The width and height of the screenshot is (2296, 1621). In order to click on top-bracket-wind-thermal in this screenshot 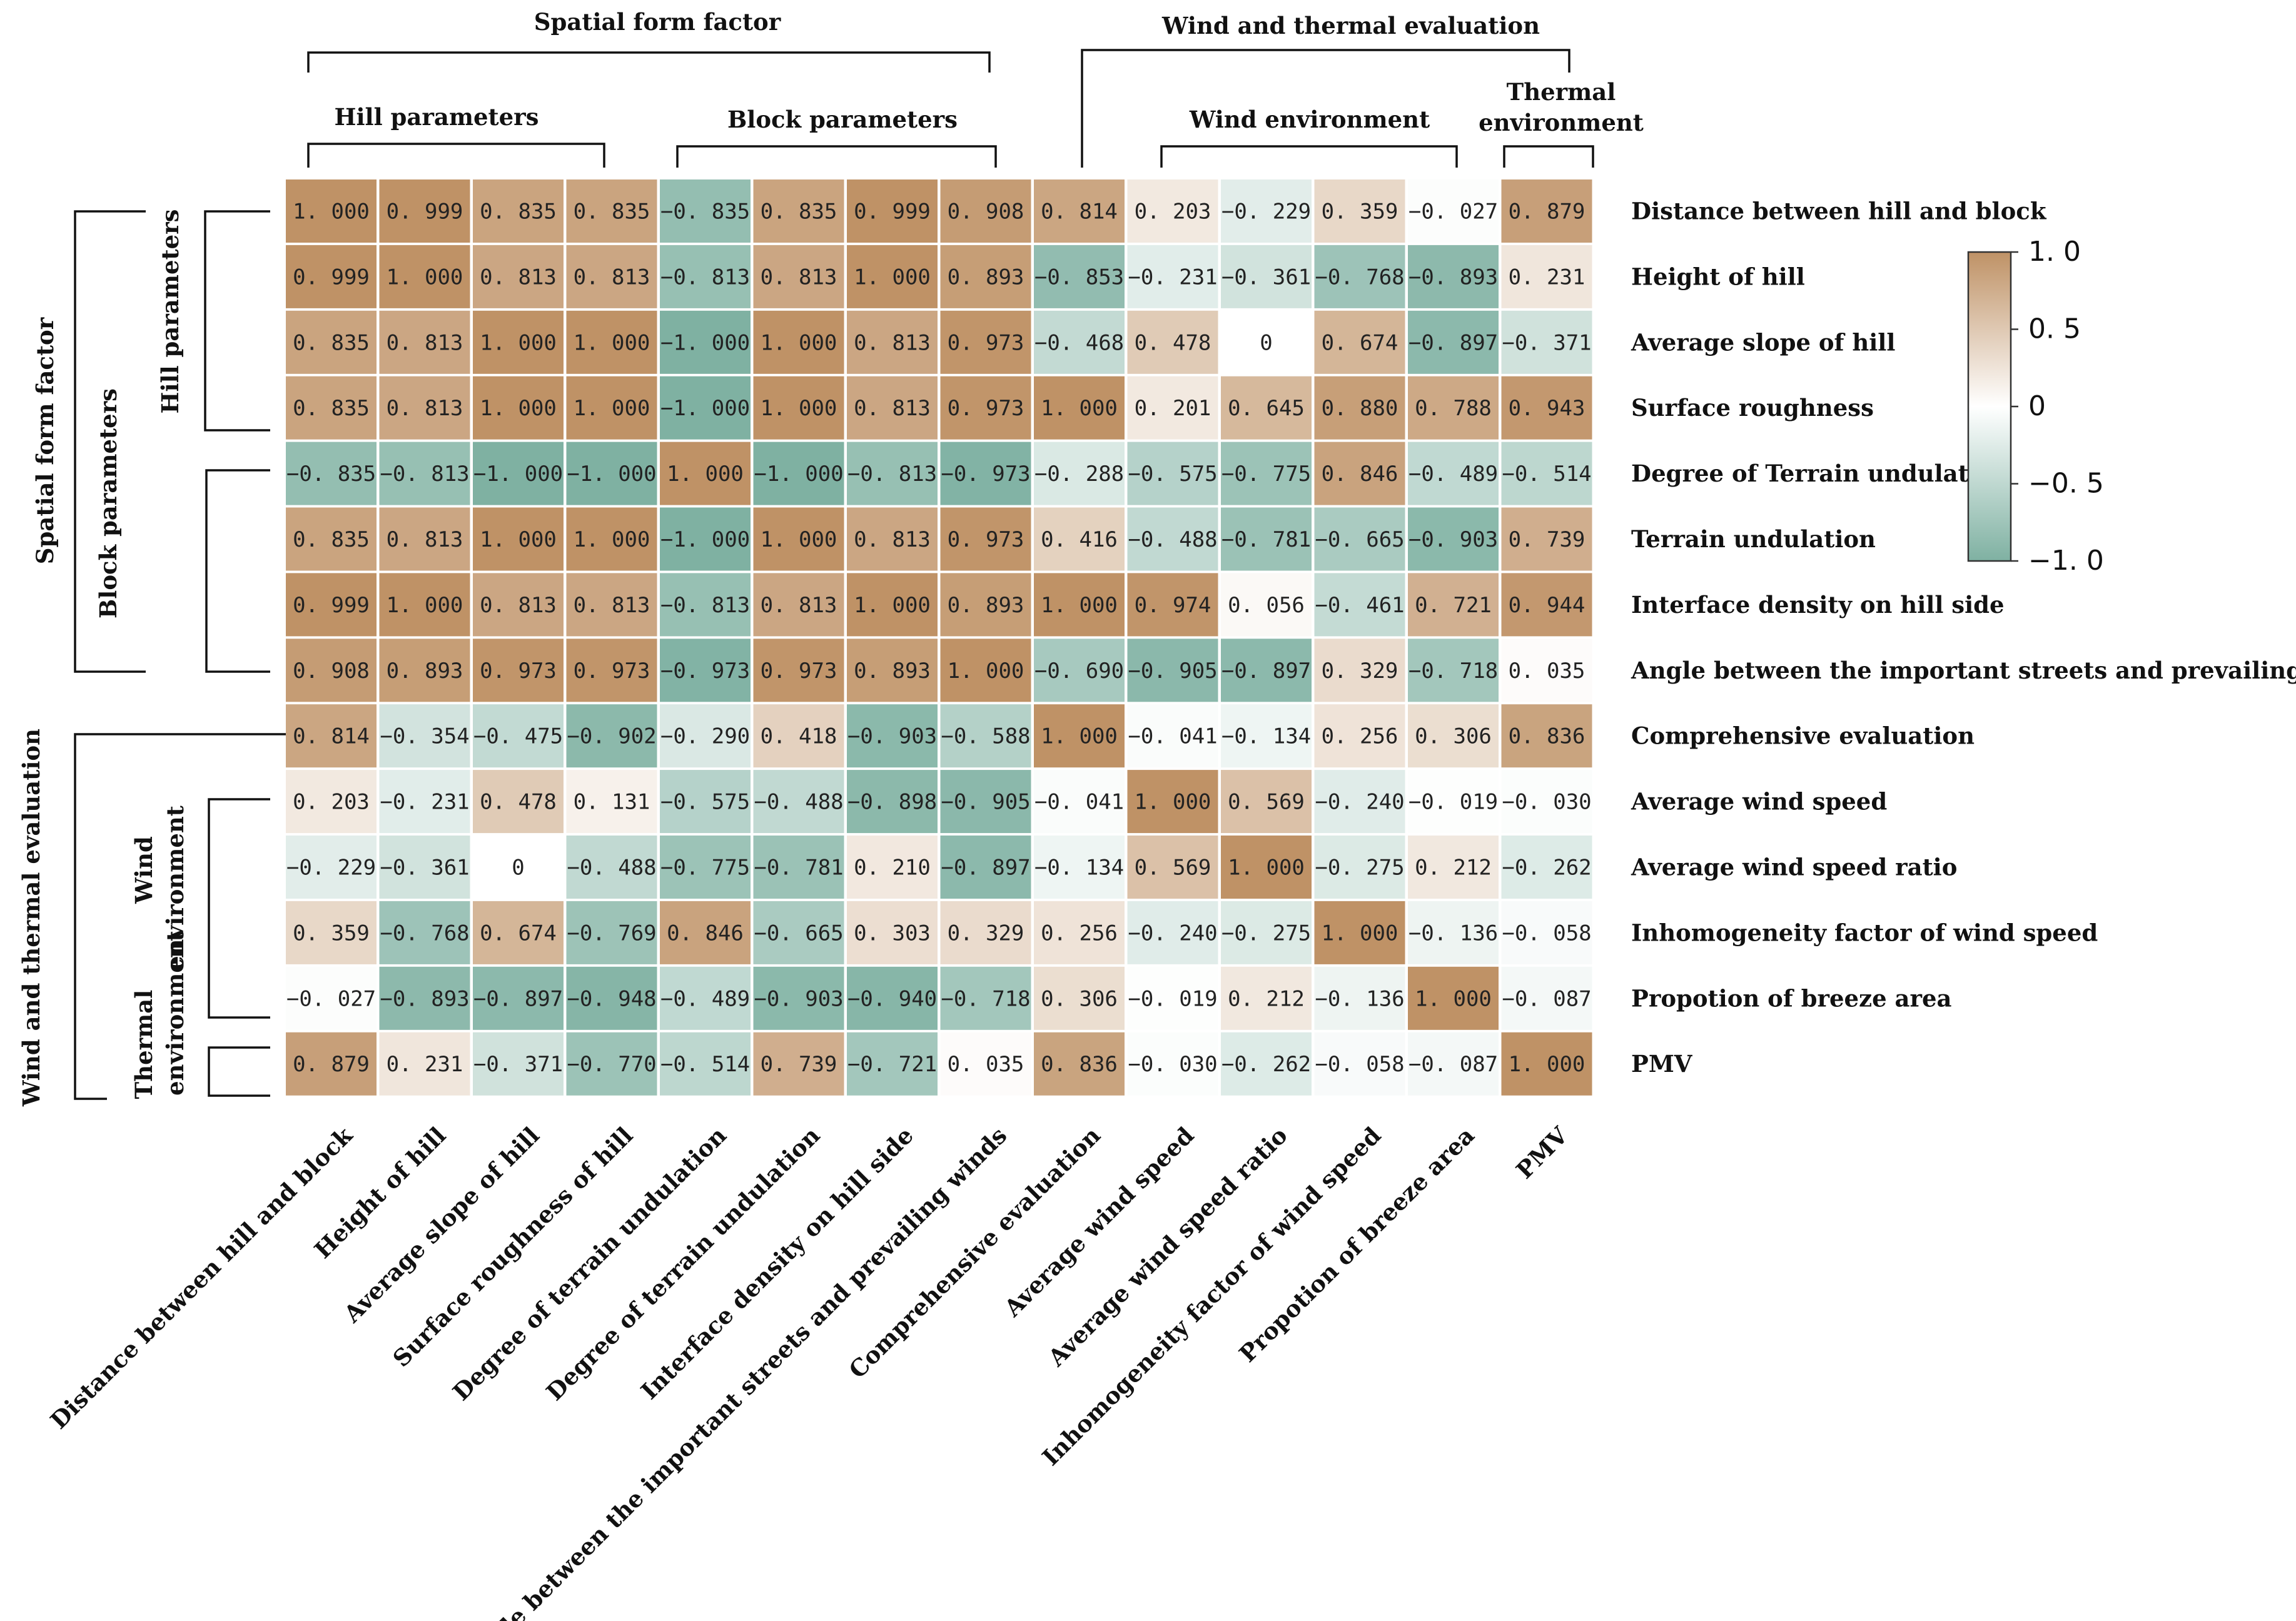, I will do `click(1325, 108)`.